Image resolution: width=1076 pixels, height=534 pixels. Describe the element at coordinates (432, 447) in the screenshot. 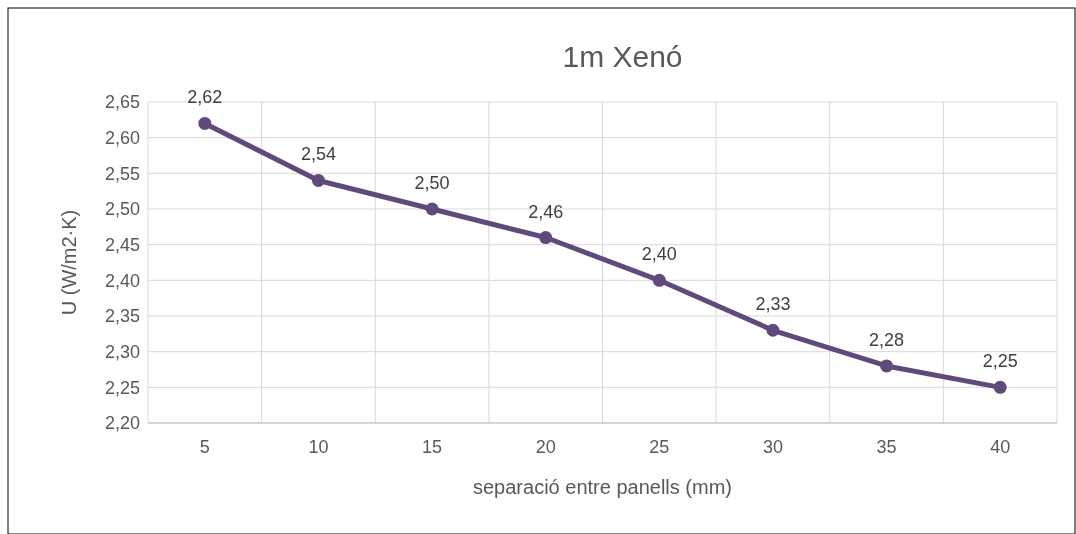

I see `x-tick-label: 15` at that location.